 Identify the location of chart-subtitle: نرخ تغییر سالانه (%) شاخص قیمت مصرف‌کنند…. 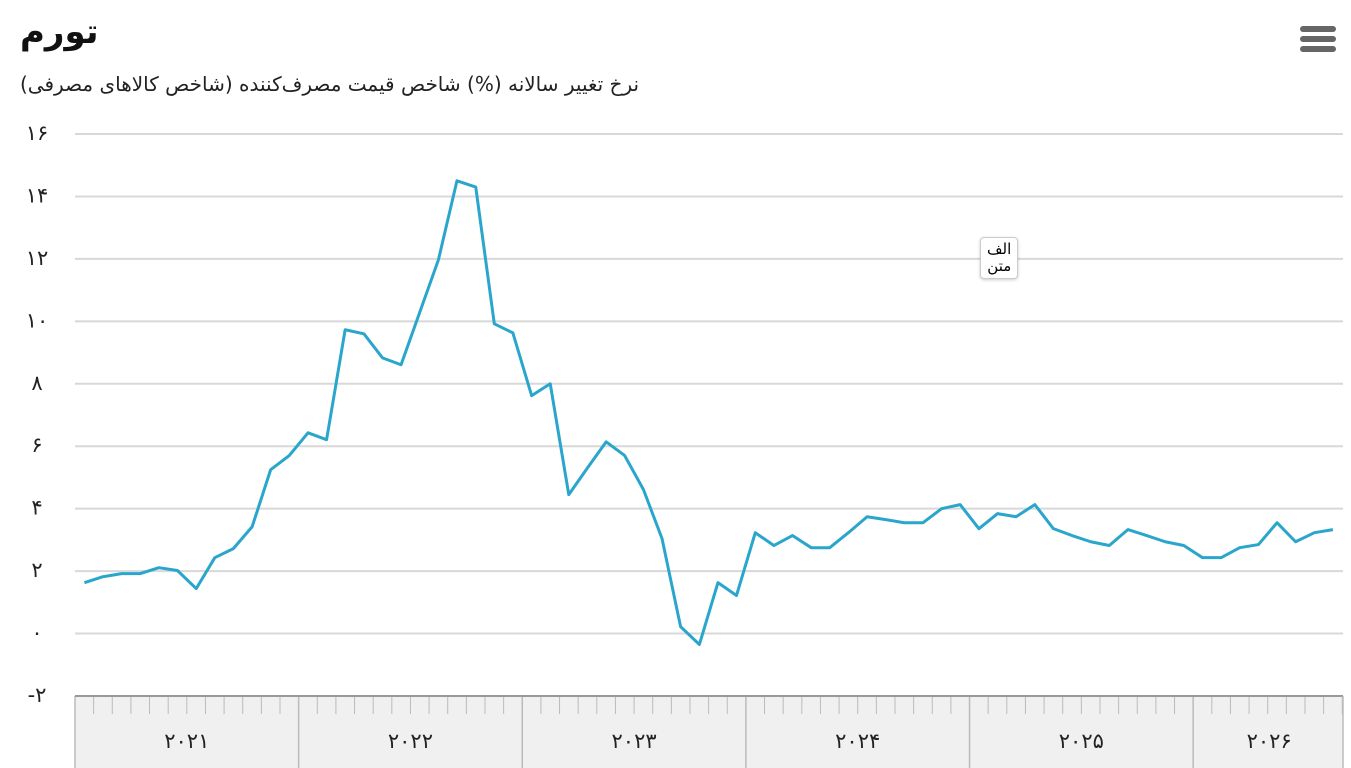
(330, 84).